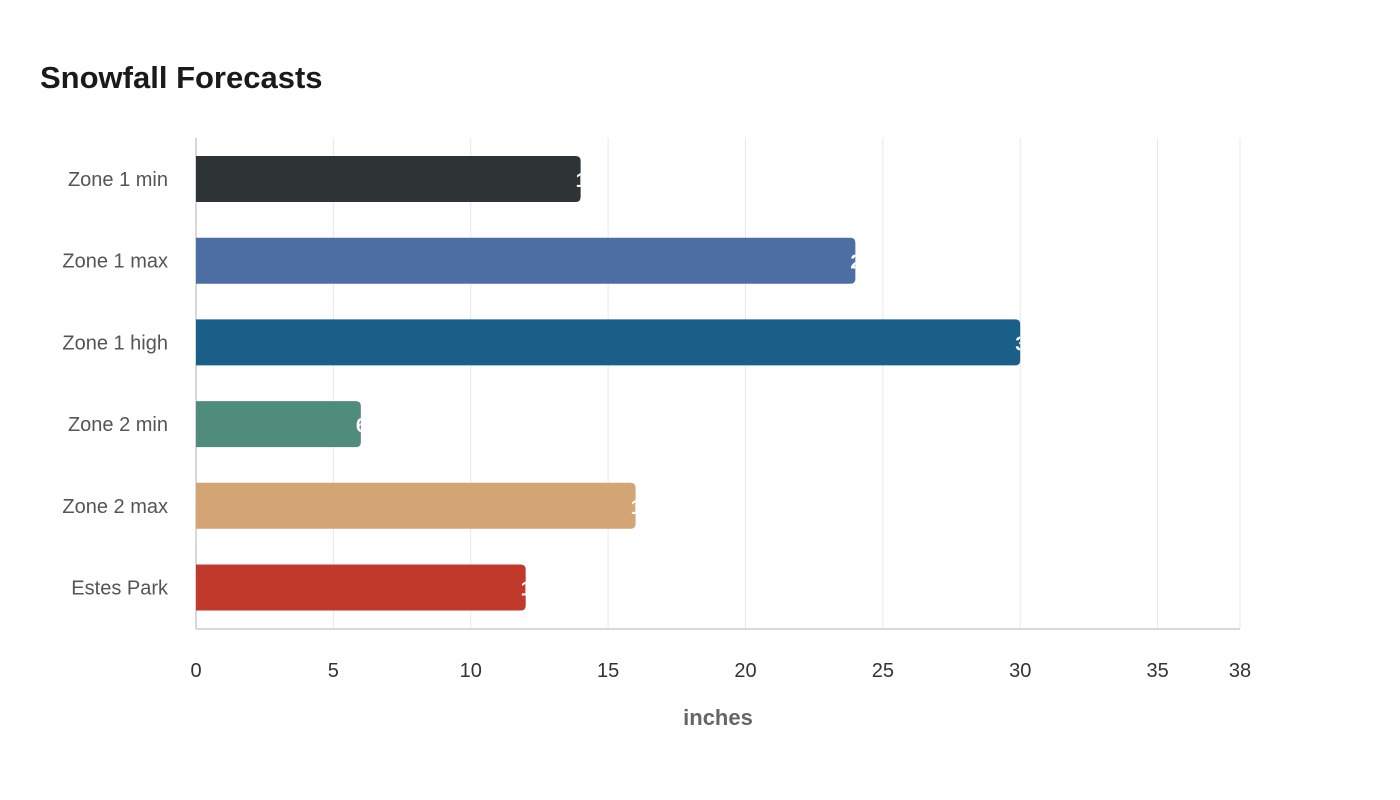 The image size is (1400, 800). Describe the element at coordinates (118, 425) in the screenshot. I see `y-category-label: Zone 2 min` at that location.